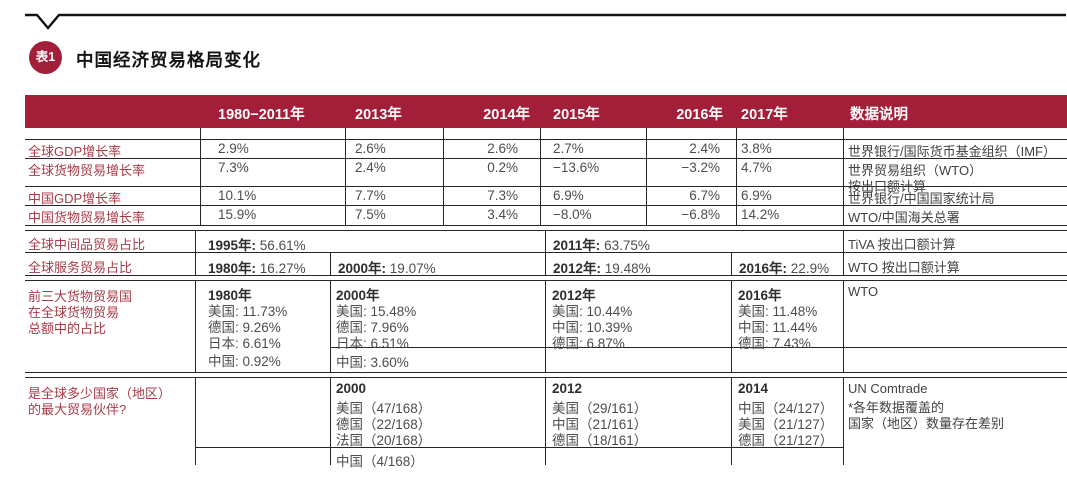 The image size is (1067, 493). I want to click on entry: 德国: 9.26%, so click(244, 327).